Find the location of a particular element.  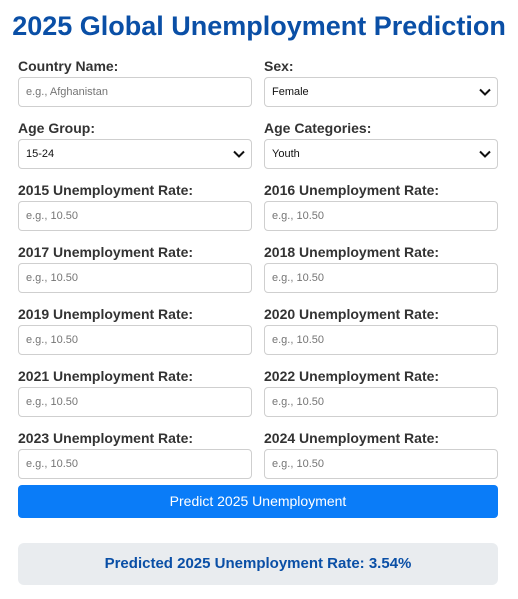

age-group-select-value: 15-24 is located at coordinates (135, 154).